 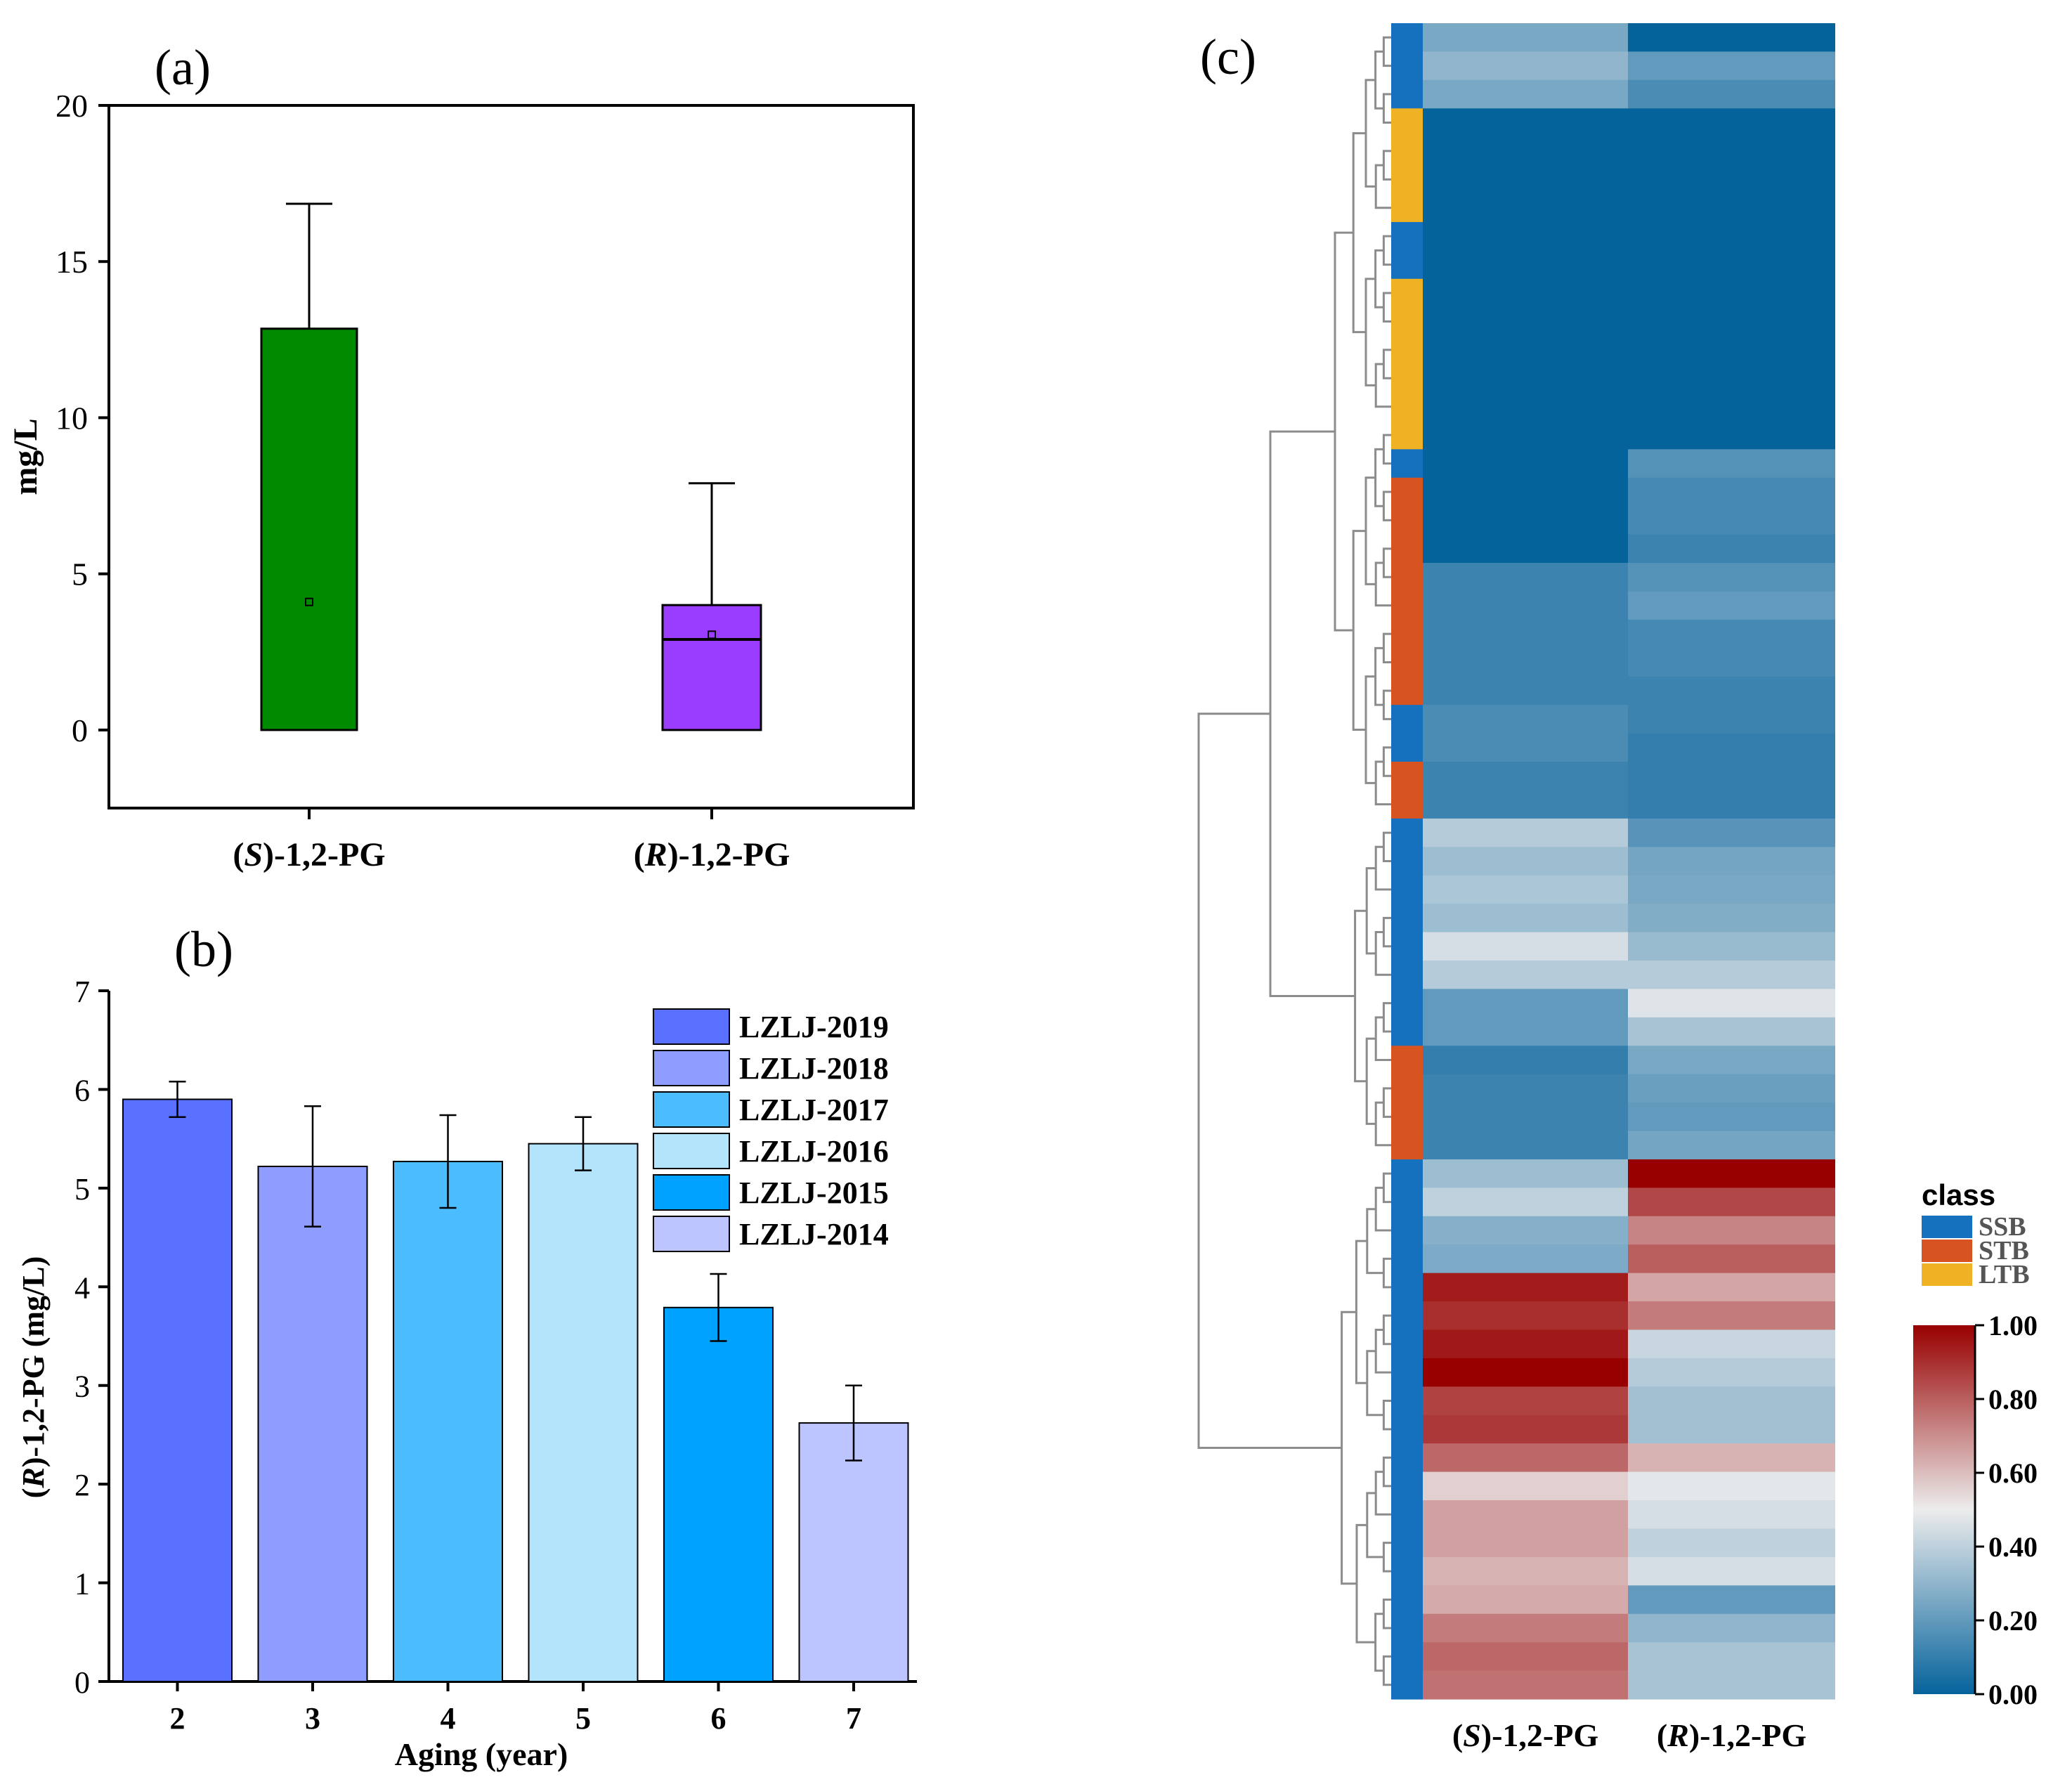 What do you see at coordinates (691, 1026) in the screenshot?
I see `legend-swatch` at bounding box center [691, 1026].